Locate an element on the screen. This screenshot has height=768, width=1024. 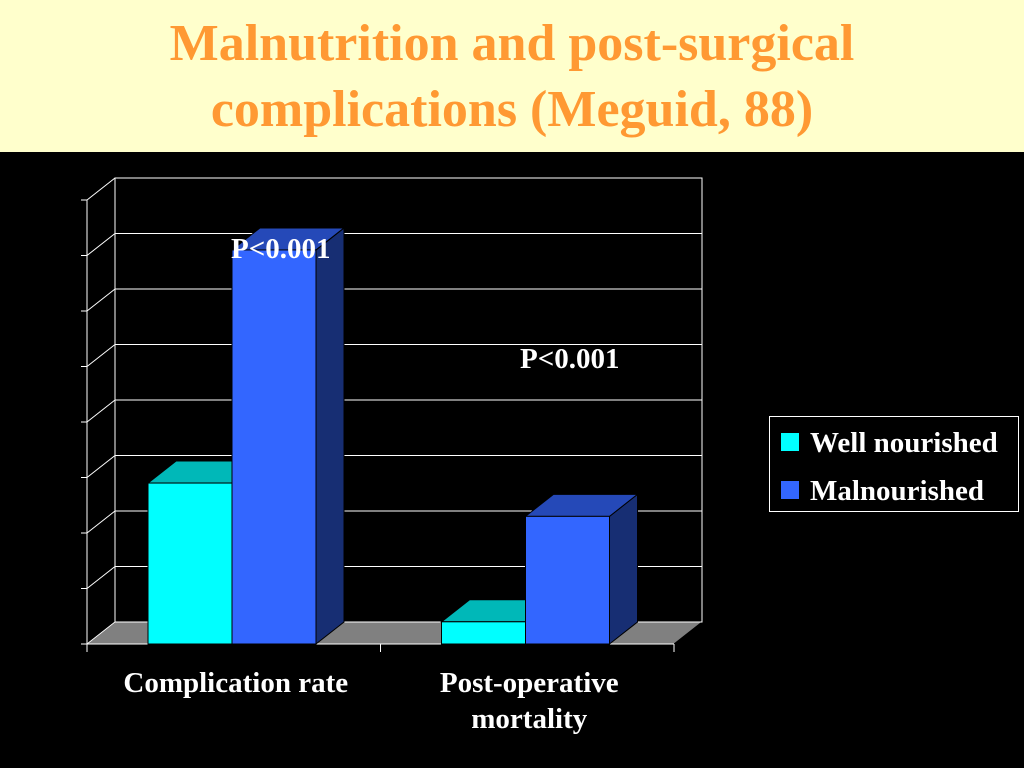
chart-legend: Well nourished Malnourished is located at coordinates (894, 464).